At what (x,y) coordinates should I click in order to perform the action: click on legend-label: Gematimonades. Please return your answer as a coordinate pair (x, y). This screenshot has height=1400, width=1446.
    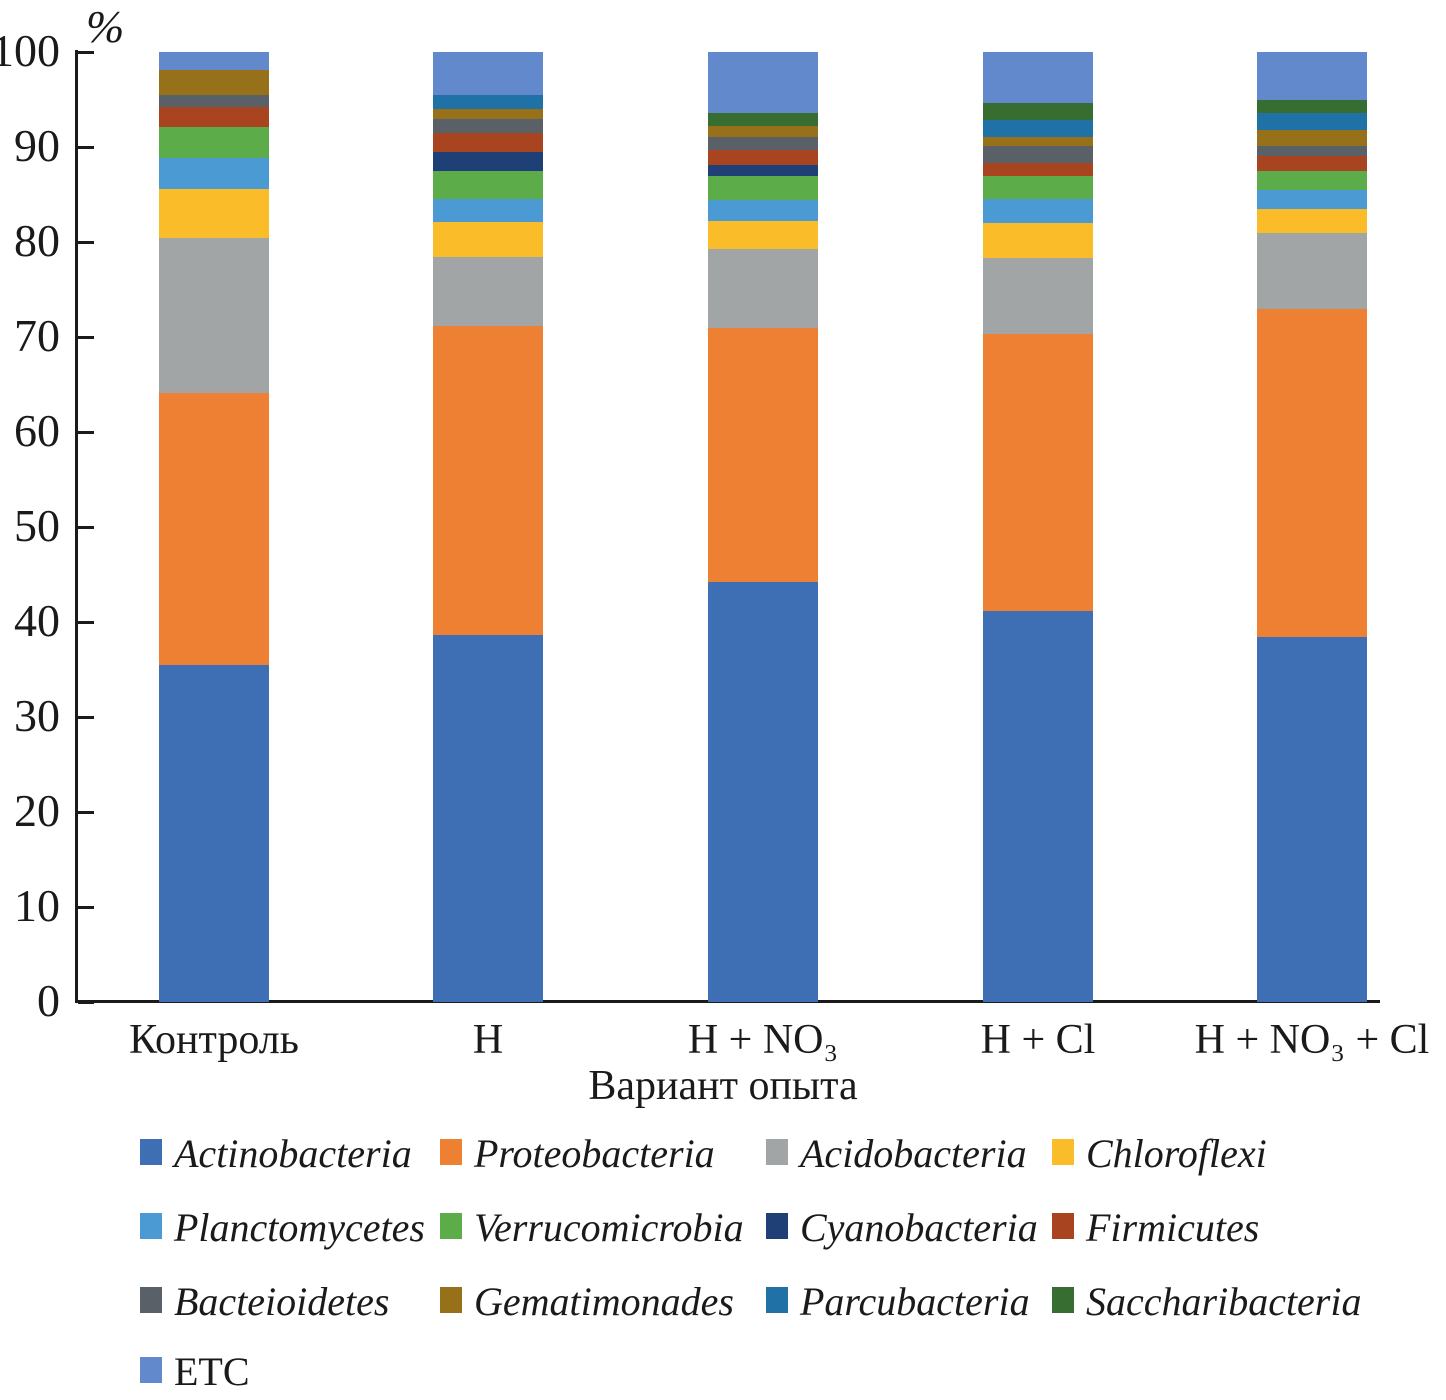
    Looking at the image, I should click on (604, 1301).